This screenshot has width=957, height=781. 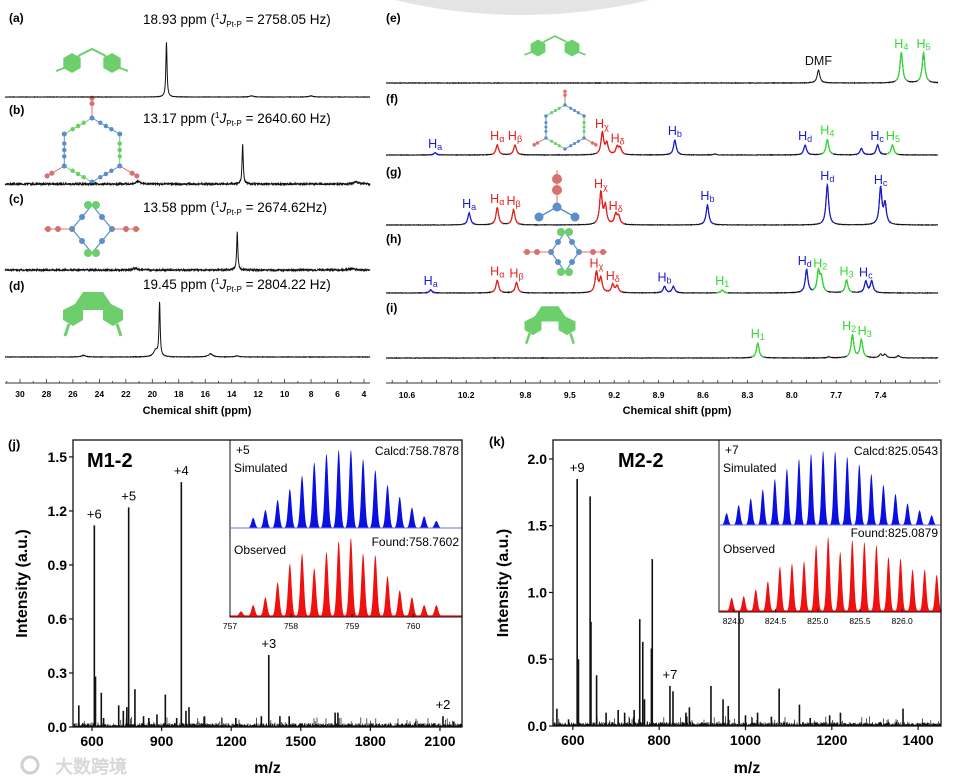 I want to click on peak-label-subscript: a, so click(x=435, y=284).